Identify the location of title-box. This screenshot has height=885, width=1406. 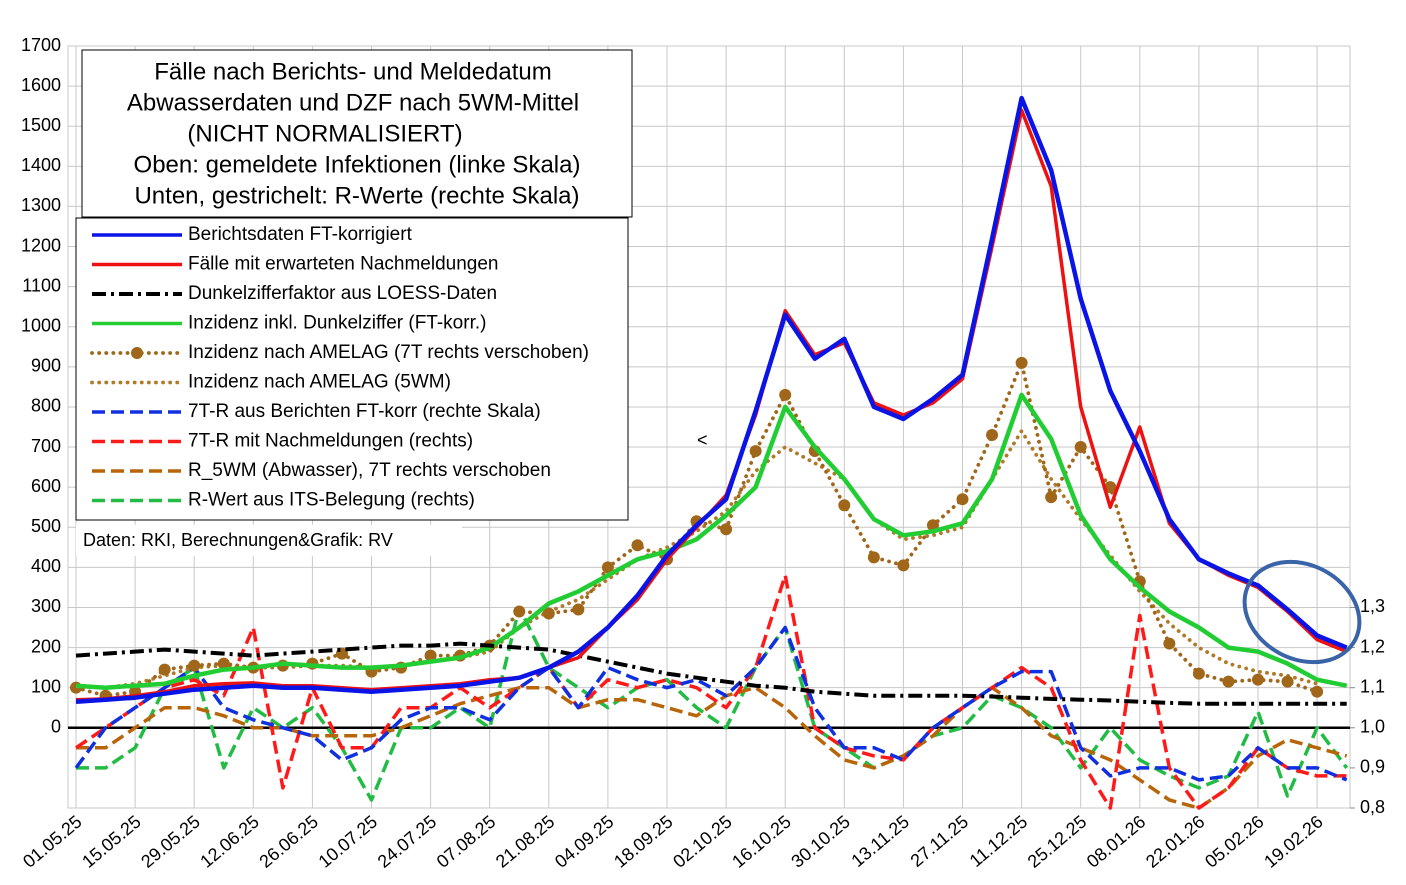
(357, 133).